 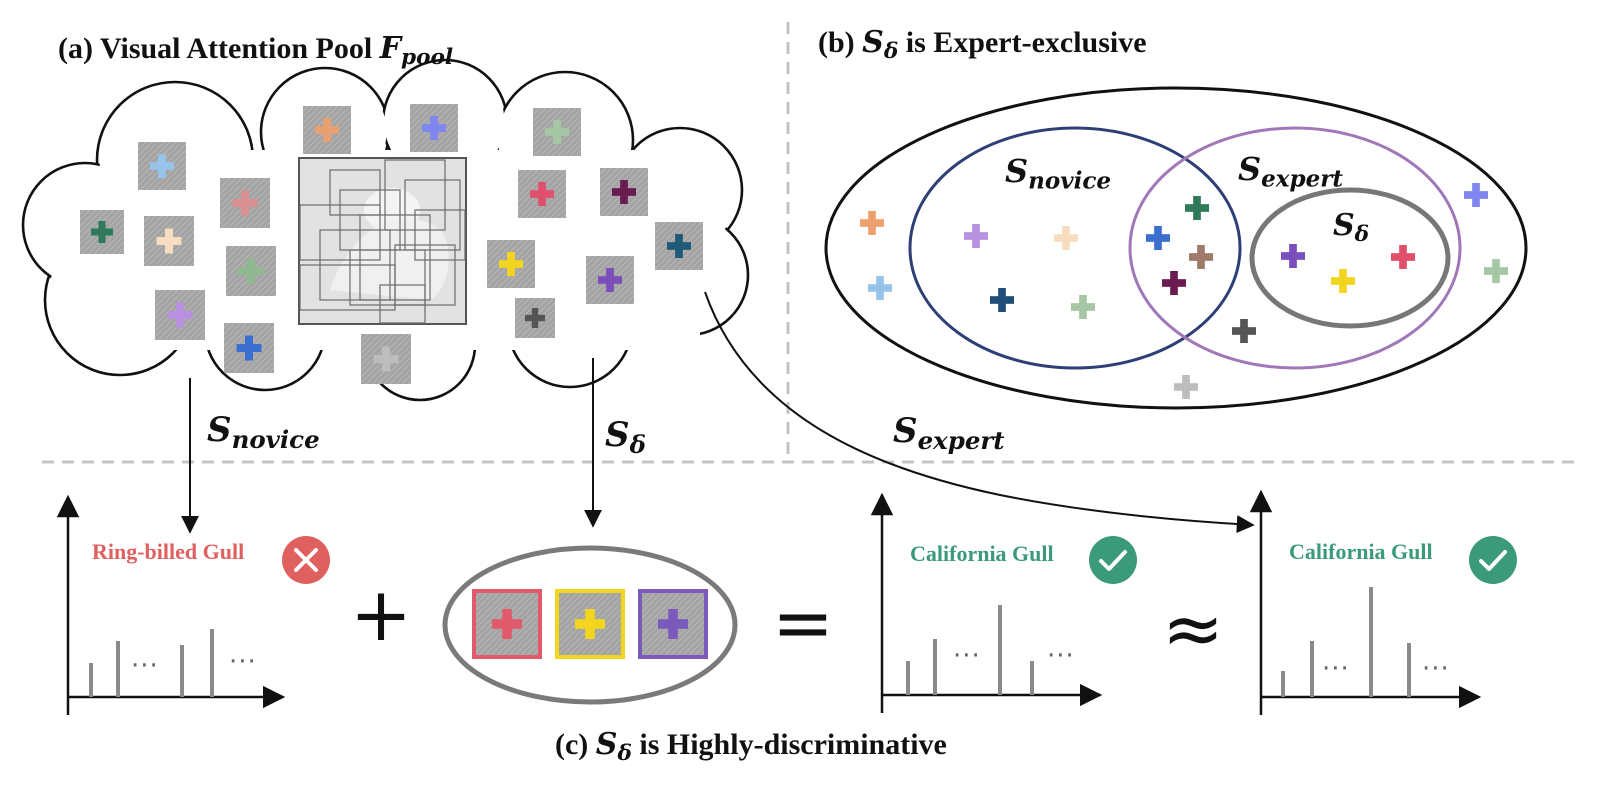 What do you see at coordinates (243, 662) in the screenshot?
I see `chart-novice-ellipsis-2: ···` at bounding box center [243, 662].